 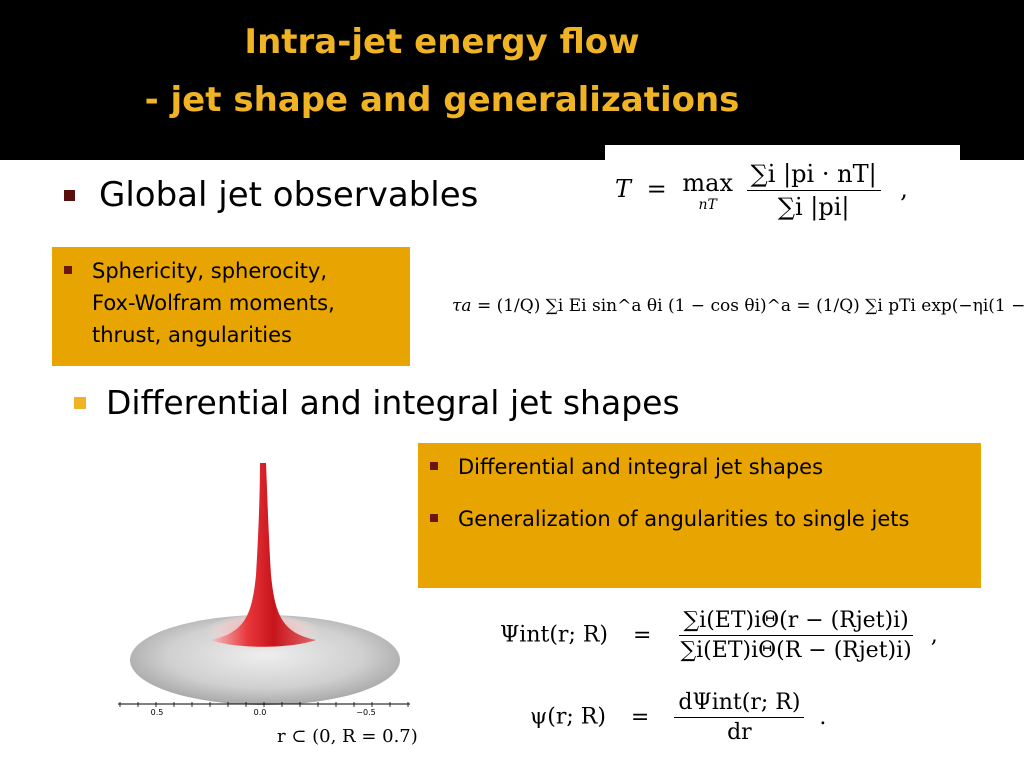 I want to click on thrust-equation-box, so click(x=782, y=195).